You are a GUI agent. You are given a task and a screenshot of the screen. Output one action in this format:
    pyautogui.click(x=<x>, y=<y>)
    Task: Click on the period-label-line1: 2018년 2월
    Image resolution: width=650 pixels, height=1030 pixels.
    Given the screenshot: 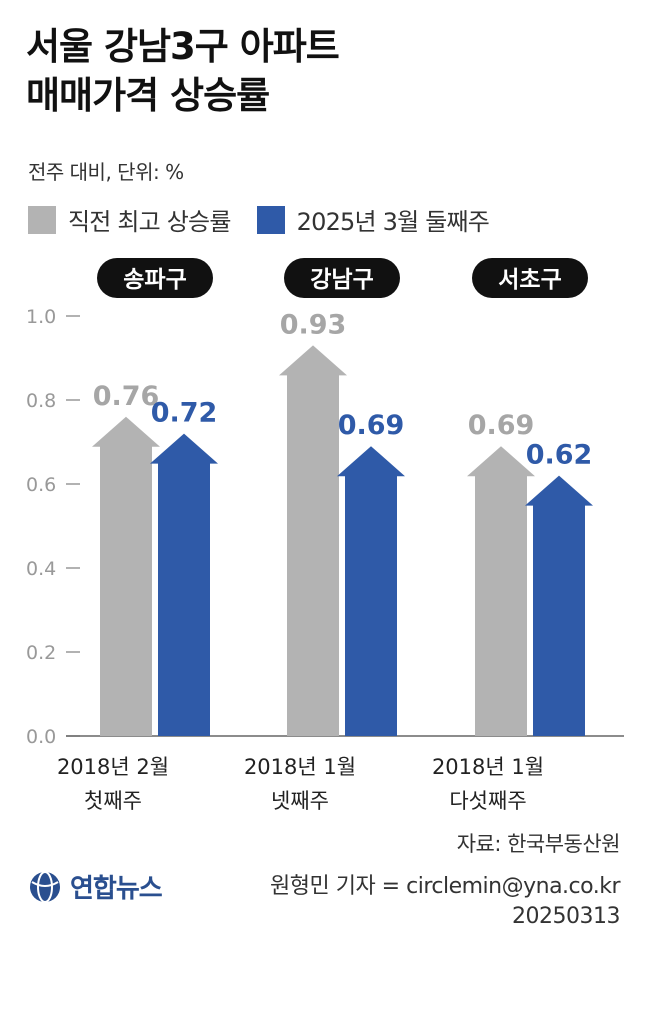 What is the action you would take?
    pyautogui.click(x=113, y=767)
    